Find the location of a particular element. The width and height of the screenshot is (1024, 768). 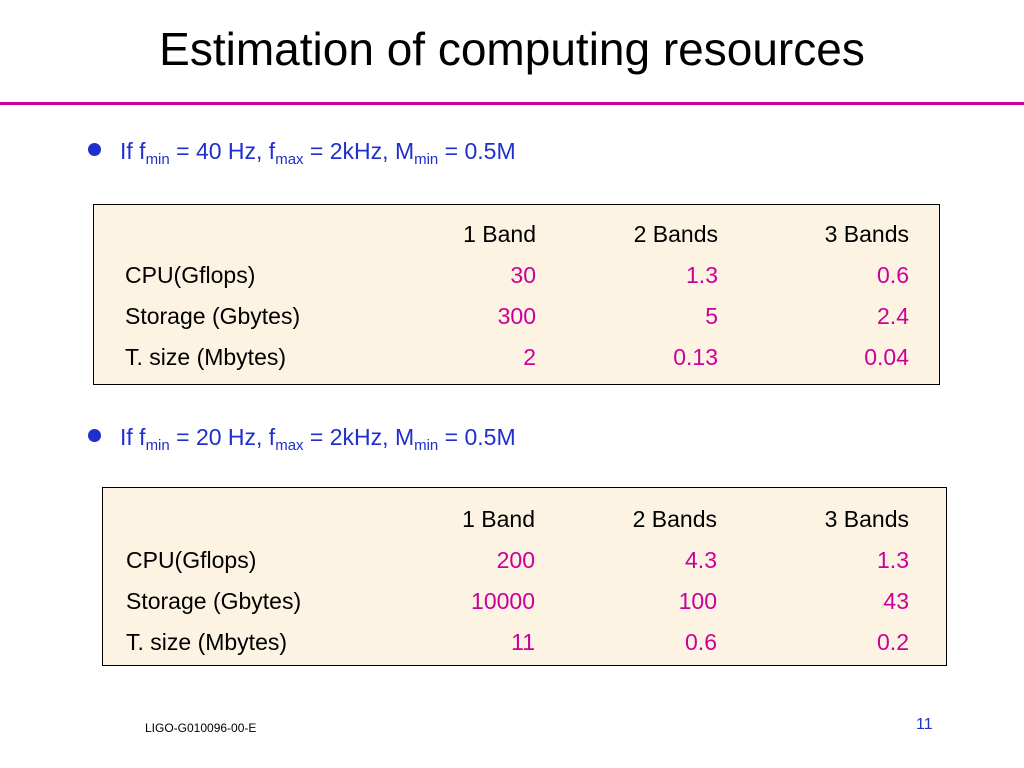

table-row: T. size (Mbytes) 2 0.13 0.04 is located at coordinates (516, 359).